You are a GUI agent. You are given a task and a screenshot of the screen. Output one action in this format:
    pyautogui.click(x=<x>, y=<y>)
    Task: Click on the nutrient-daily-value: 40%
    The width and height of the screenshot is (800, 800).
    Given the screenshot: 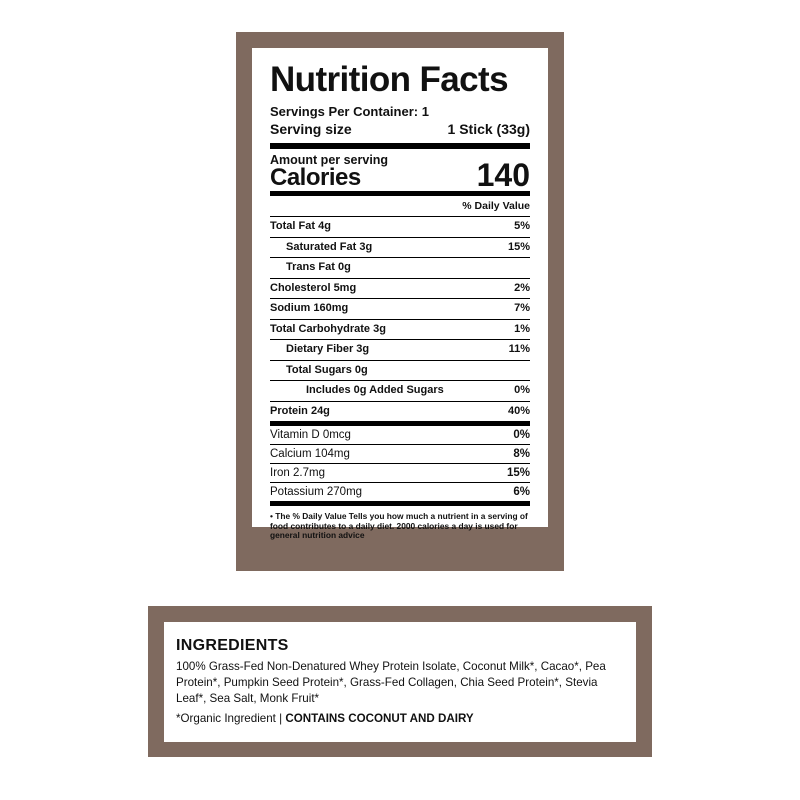 What is the action you would take?
    pyautogui.click(x=518, y=410)
    